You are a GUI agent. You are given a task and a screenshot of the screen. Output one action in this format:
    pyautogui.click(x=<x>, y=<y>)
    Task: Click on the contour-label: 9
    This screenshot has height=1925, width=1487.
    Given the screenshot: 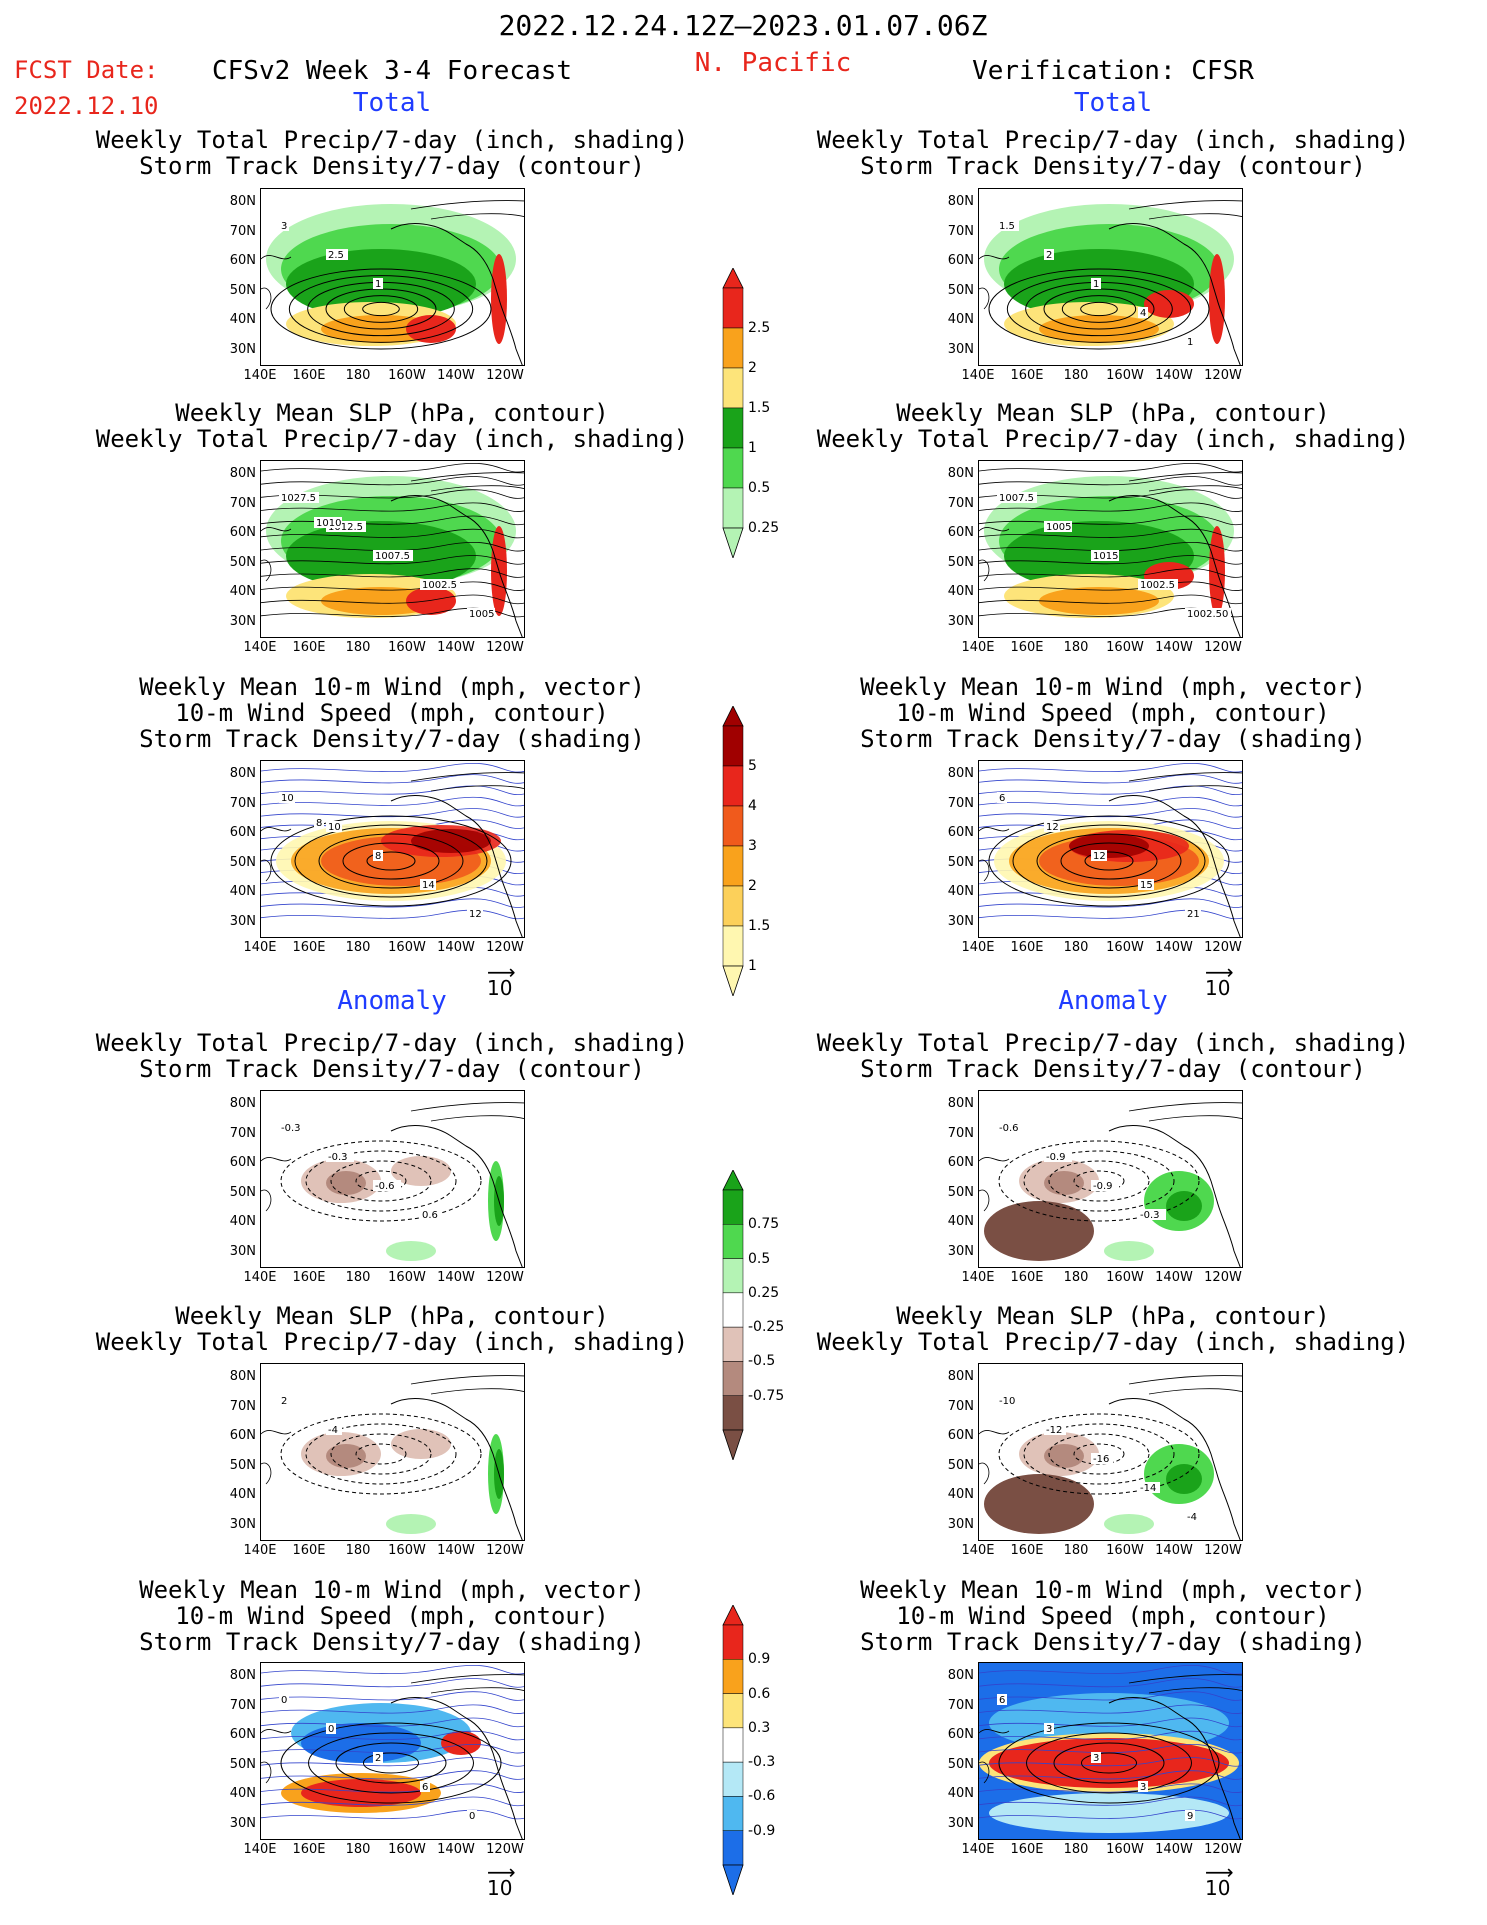 What is the action you would take?
    pyautogui.click(x=1190, y=1816)
    